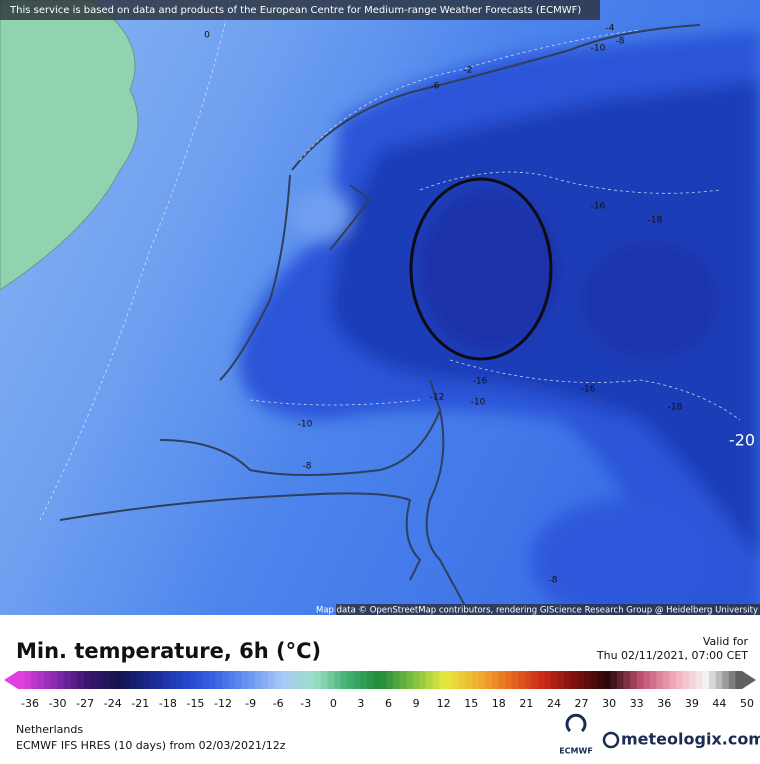  What do you see at coordinates (637, 703) in the screenshot?
I see `colorbar-tick-label: 33` at bounding box center [637, 703].